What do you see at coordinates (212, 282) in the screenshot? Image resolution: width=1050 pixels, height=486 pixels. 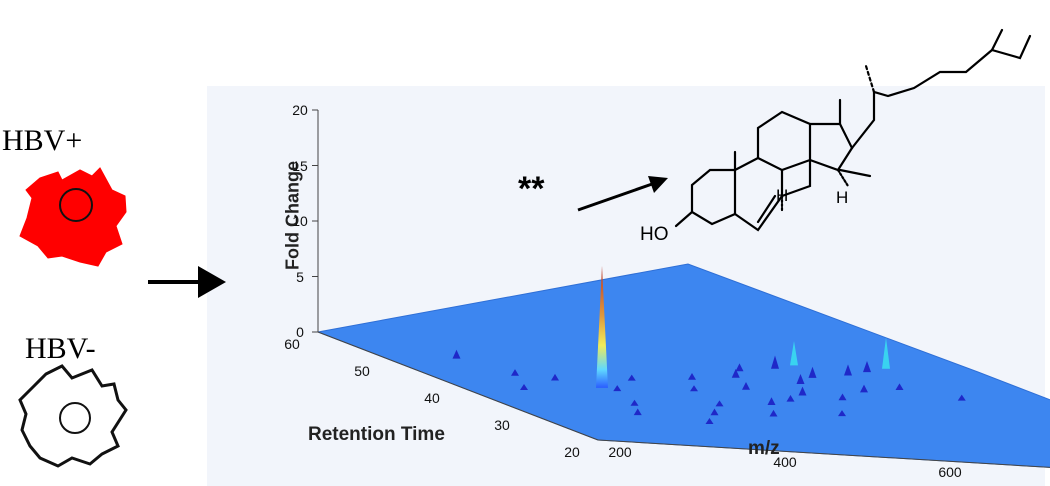 I see `input-arrow-head` at bounding box center [212, 282].